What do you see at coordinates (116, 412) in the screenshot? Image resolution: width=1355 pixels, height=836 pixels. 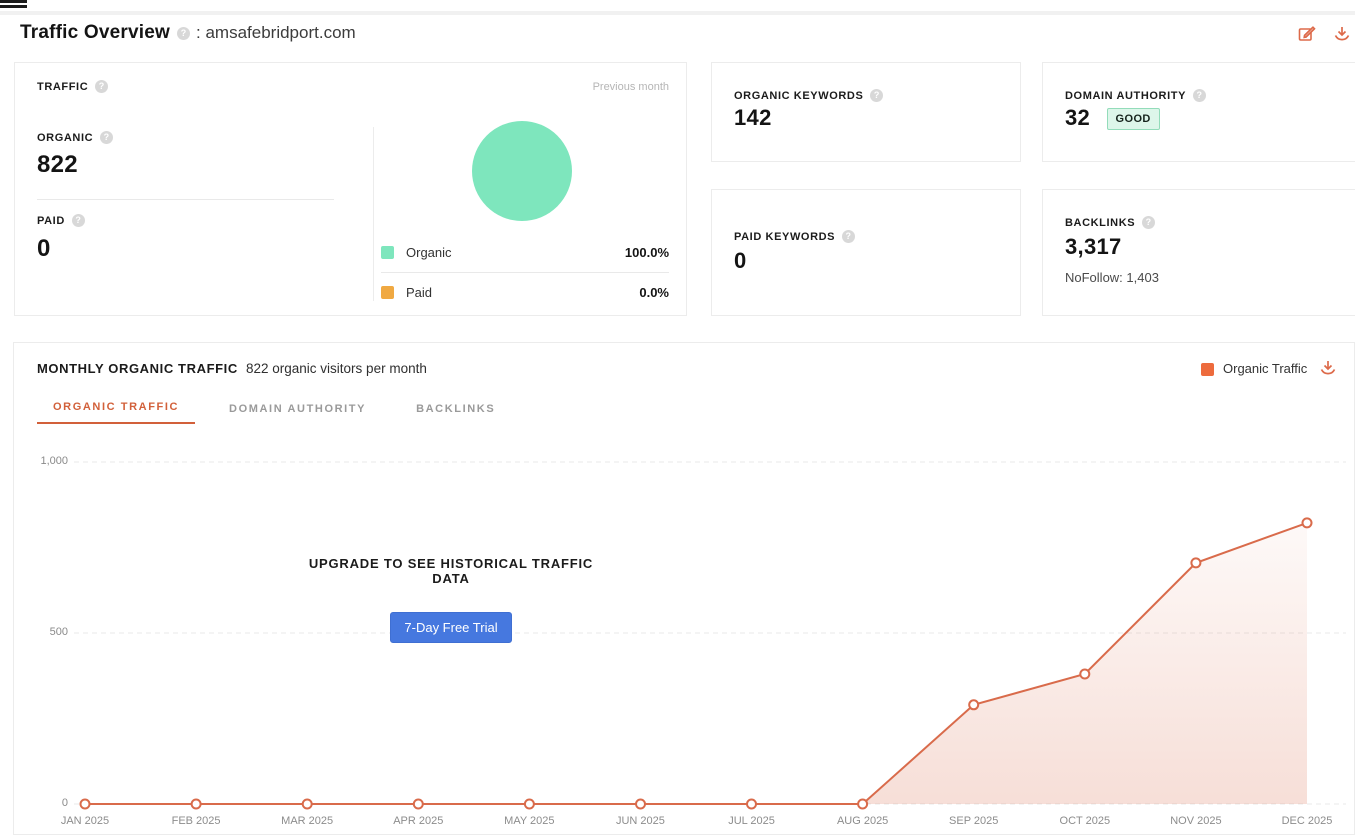 I see `tab-organic-traffic: ORGANIC TRAFFIC` at bounding box center [116, 412].